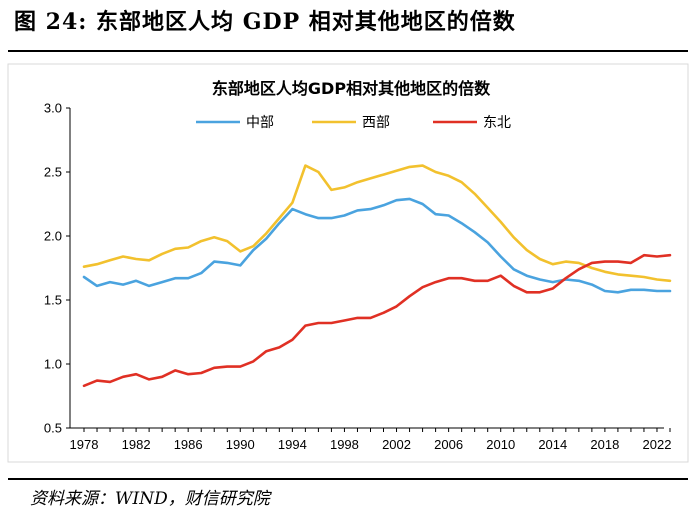 The height and width of the screenshot is (527, 700). Describe the element at coordinates (351, 88) in the screenshot. I see `chart-title: 东部地区人均GDP相对其他地区的倍数` at that location.